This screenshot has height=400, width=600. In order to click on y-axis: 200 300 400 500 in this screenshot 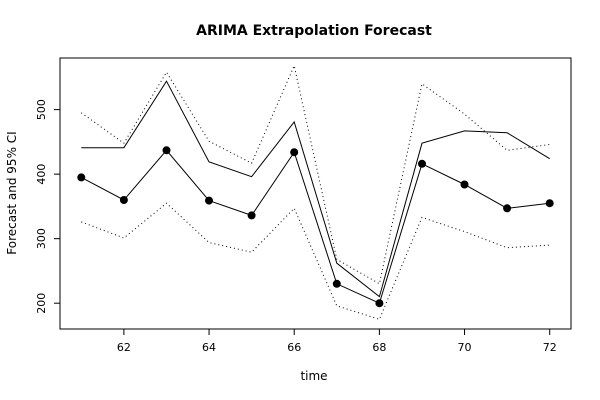, I will do `click(47, 206)`.